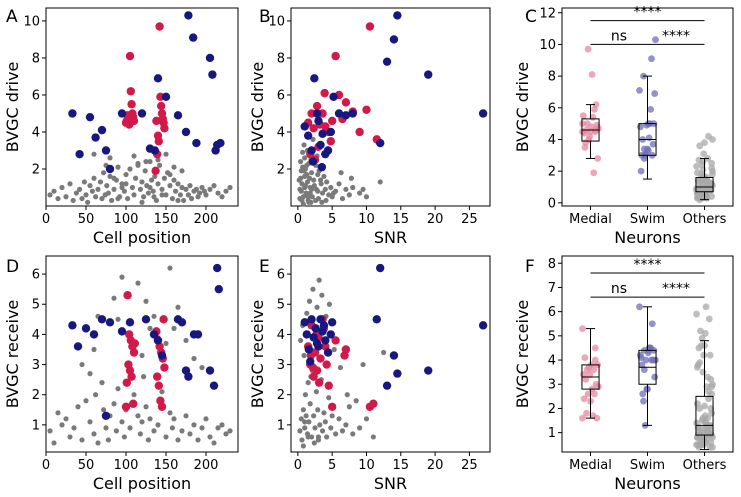 This screenshot has height=497, width=741. Describe the element at coordinates (86, 465) in the screenshot. I see `panel-d-xtick-label: 50` at that location.